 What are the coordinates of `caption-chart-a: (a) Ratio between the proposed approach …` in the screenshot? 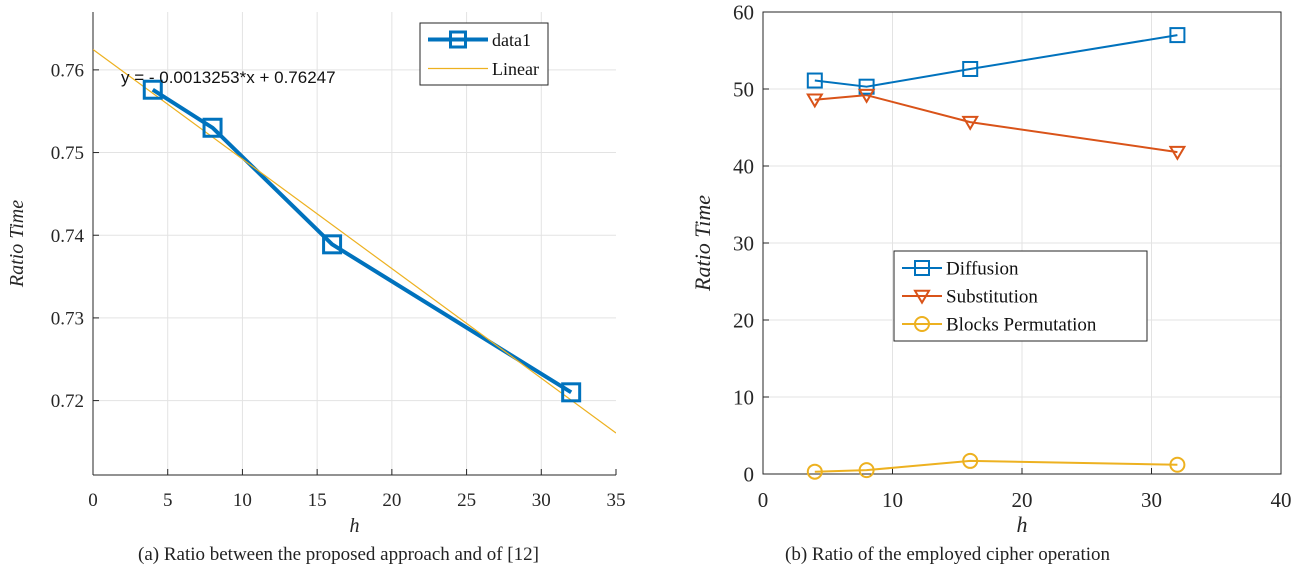 It's located at (338, 554).